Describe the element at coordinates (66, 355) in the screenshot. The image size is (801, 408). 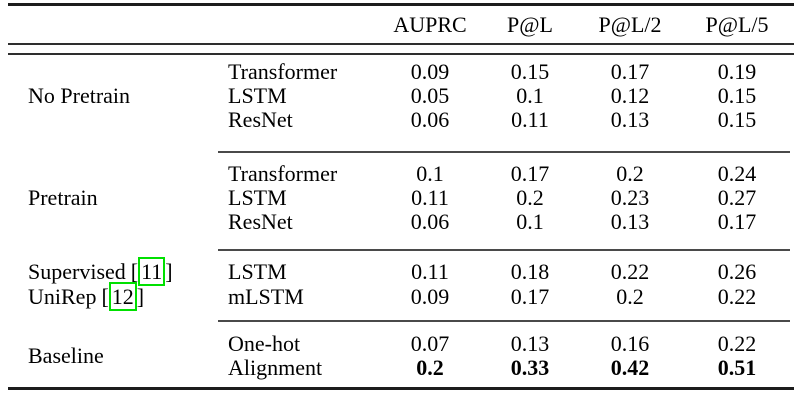
I see `group-label-baseline: Baseline` at that location.